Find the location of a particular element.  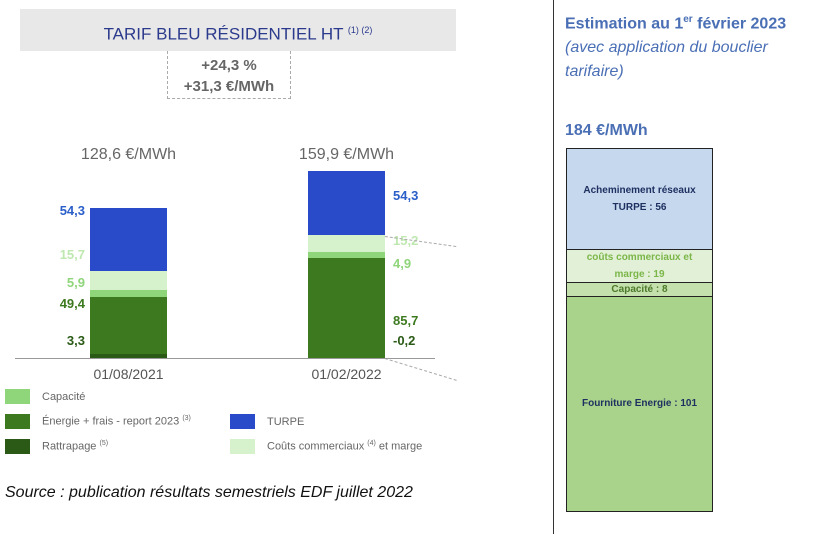

legend-item: TURPE is located at coordinates (267, 421).